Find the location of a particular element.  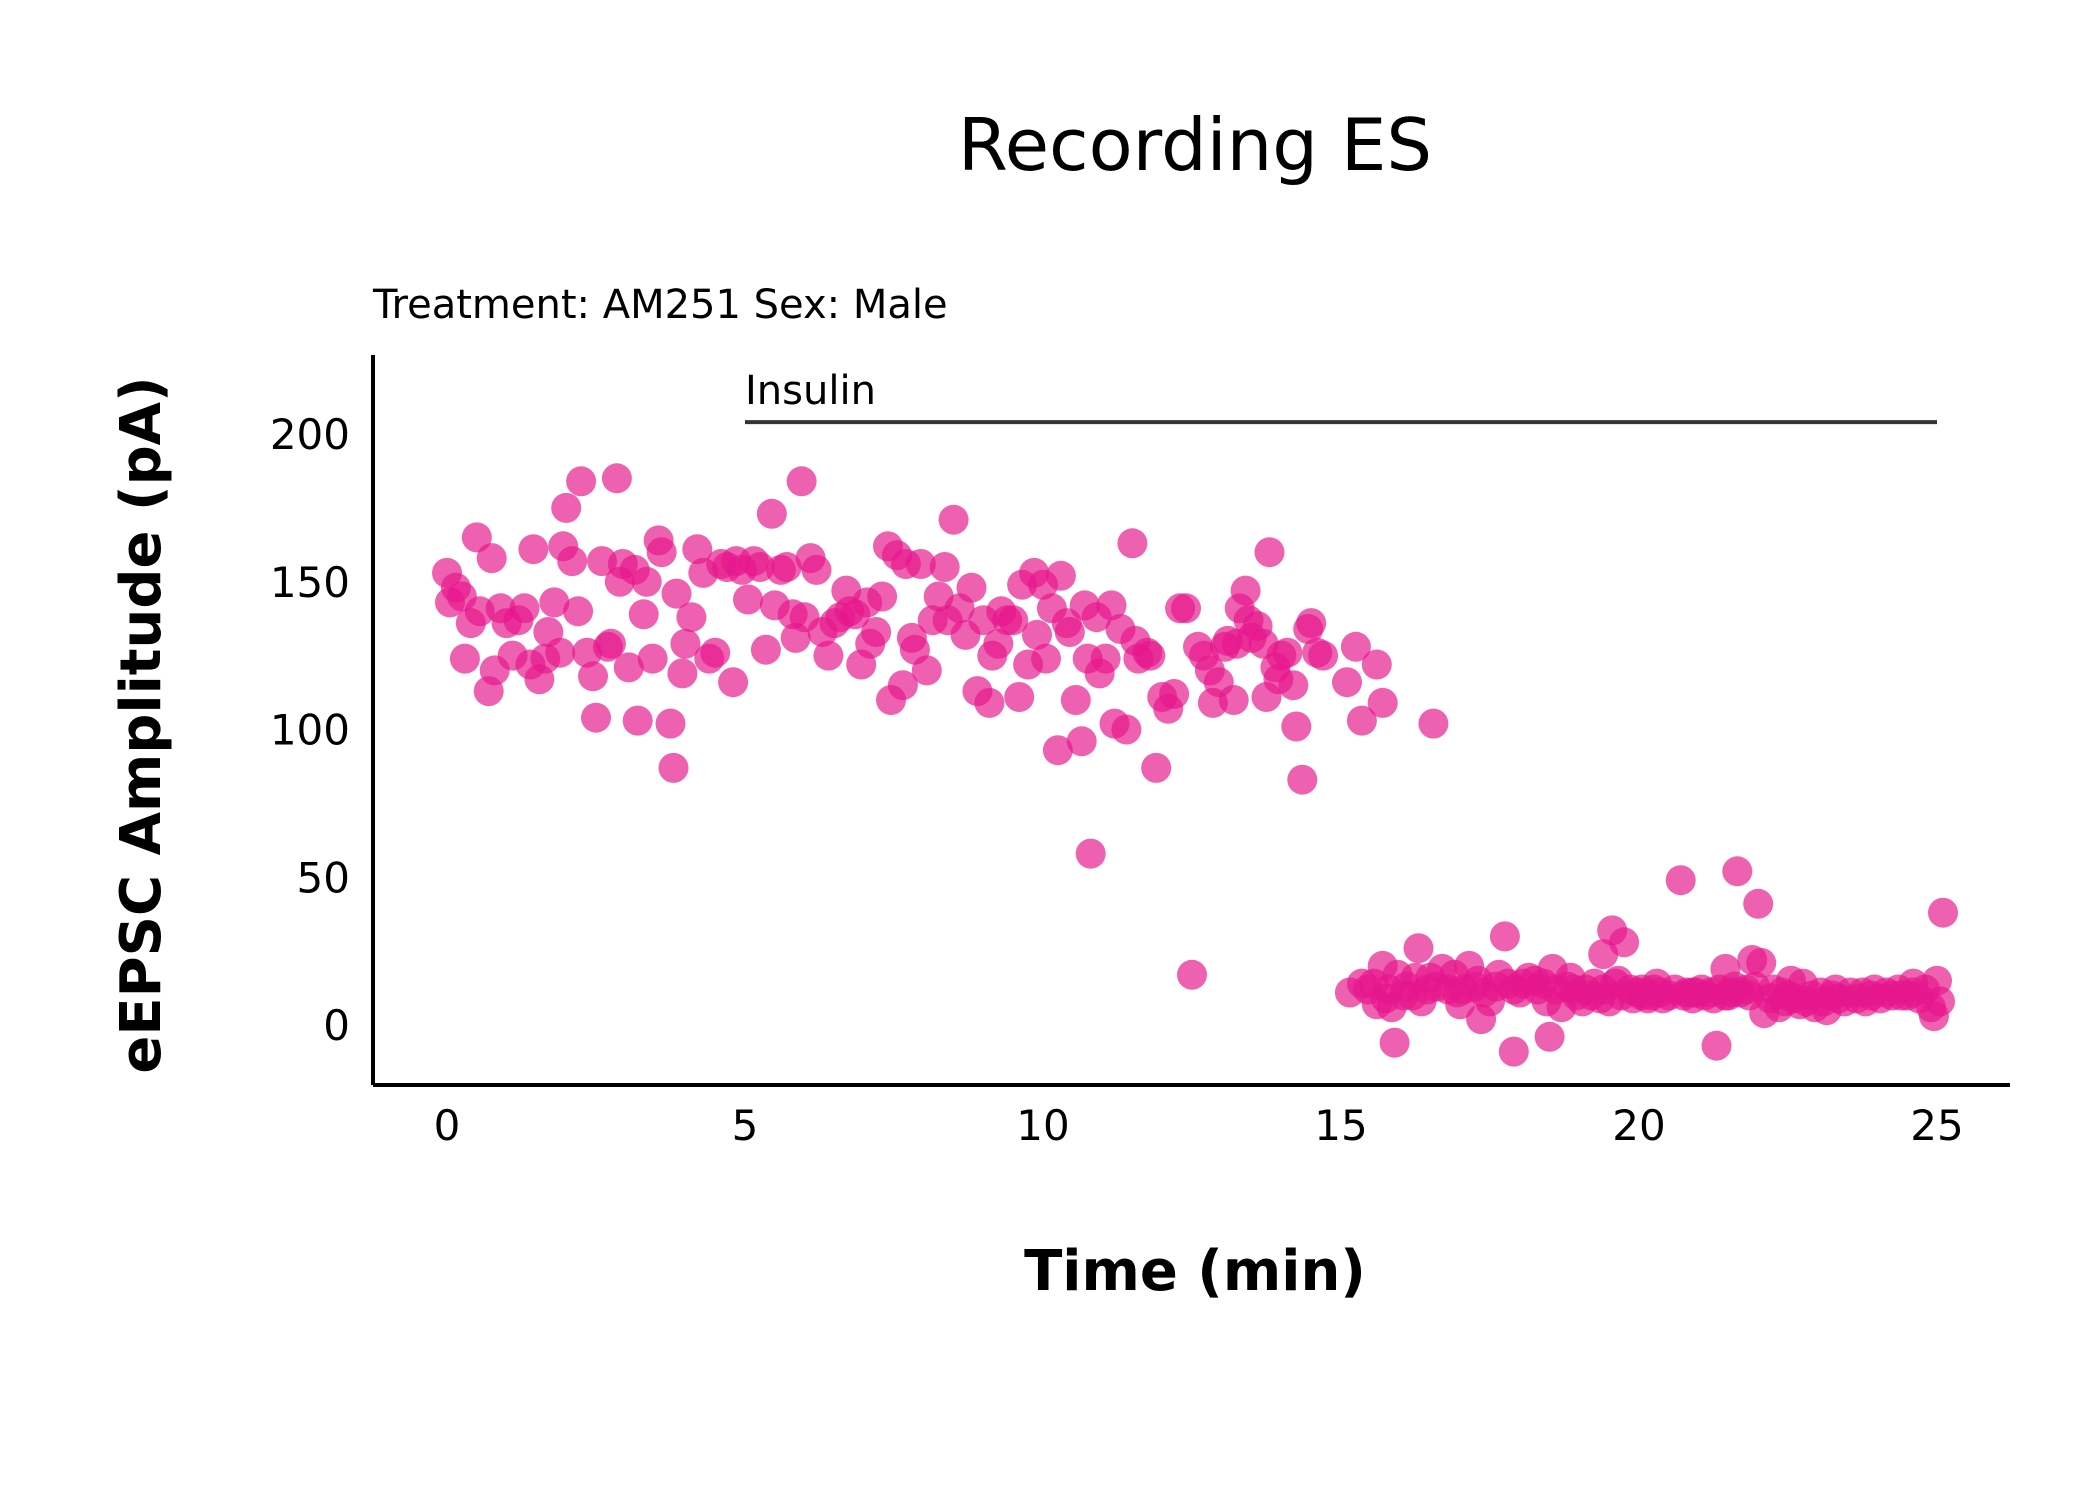

y-tick-label: 50 is located at coordinates (323, 877).